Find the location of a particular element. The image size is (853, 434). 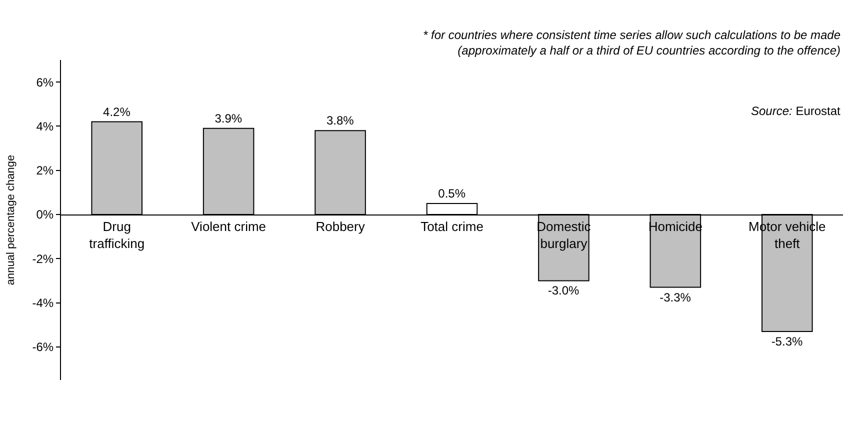

y-tick-label: -4% is located at coordinates (43, 303).